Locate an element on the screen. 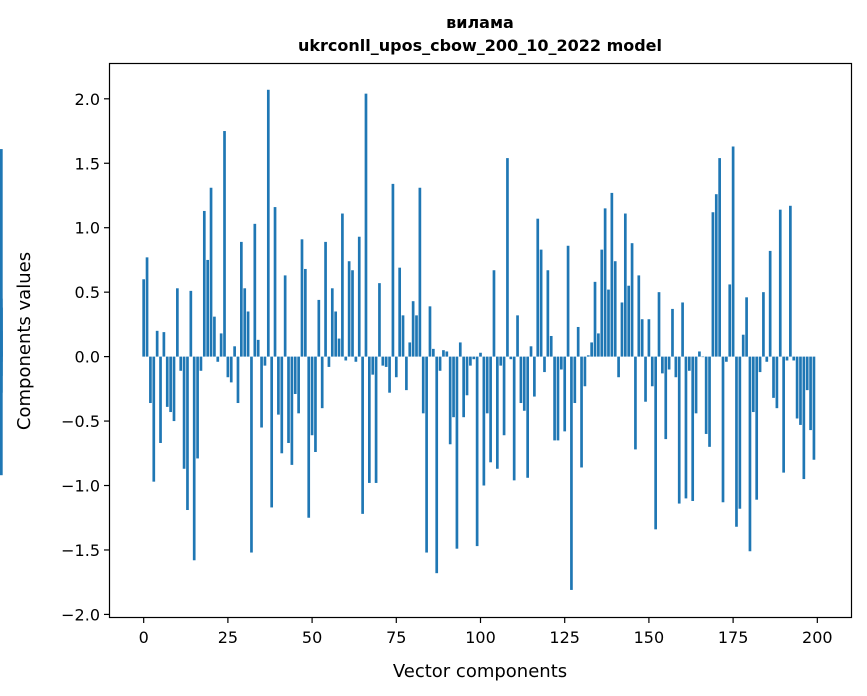 The width and height of the screenshot is (867, 696). x-tick-label-75: 75 is located at coordinates (396, 637).